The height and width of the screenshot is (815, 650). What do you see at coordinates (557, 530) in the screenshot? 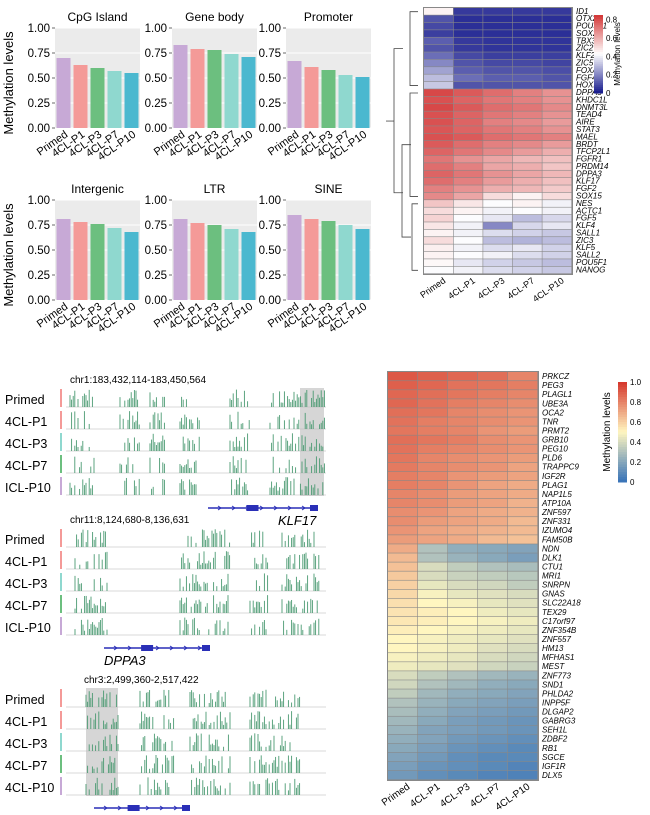
I see `row-label: IZUMO4` at bounding box center [557, 530].